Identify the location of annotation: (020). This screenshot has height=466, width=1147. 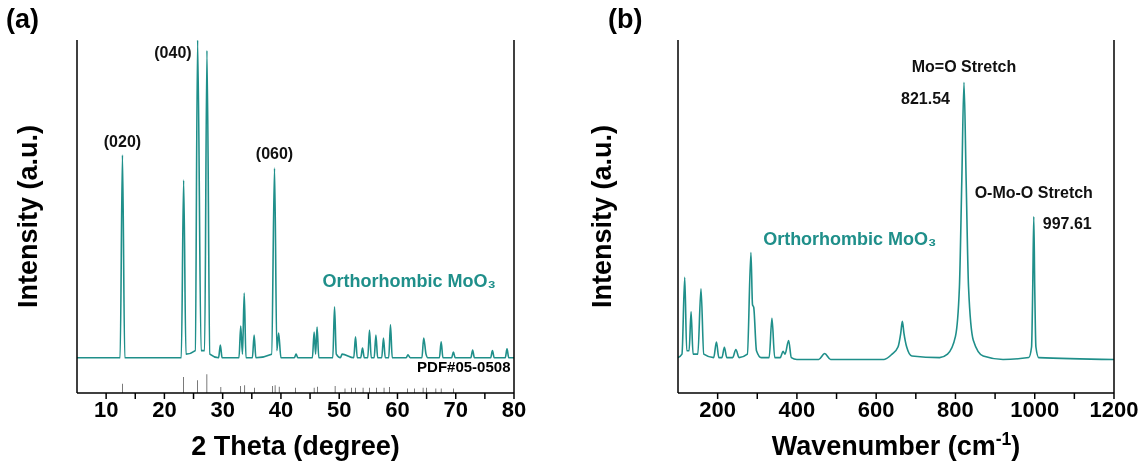
(122, 142).